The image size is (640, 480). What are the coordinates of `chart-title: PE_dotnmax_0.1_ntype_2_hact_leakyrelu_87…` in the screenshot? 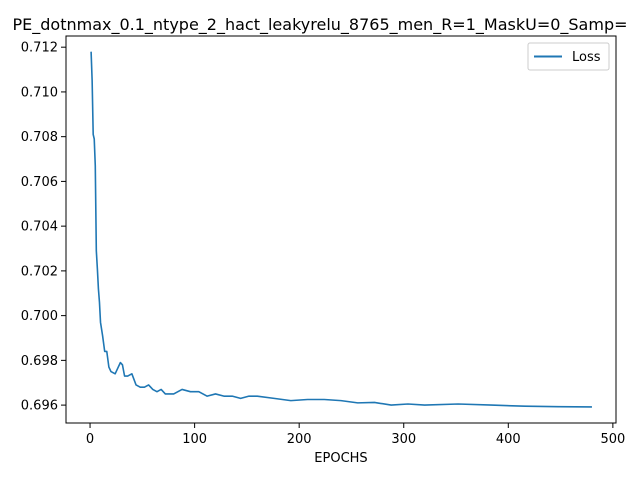 It's located at (319, 25).